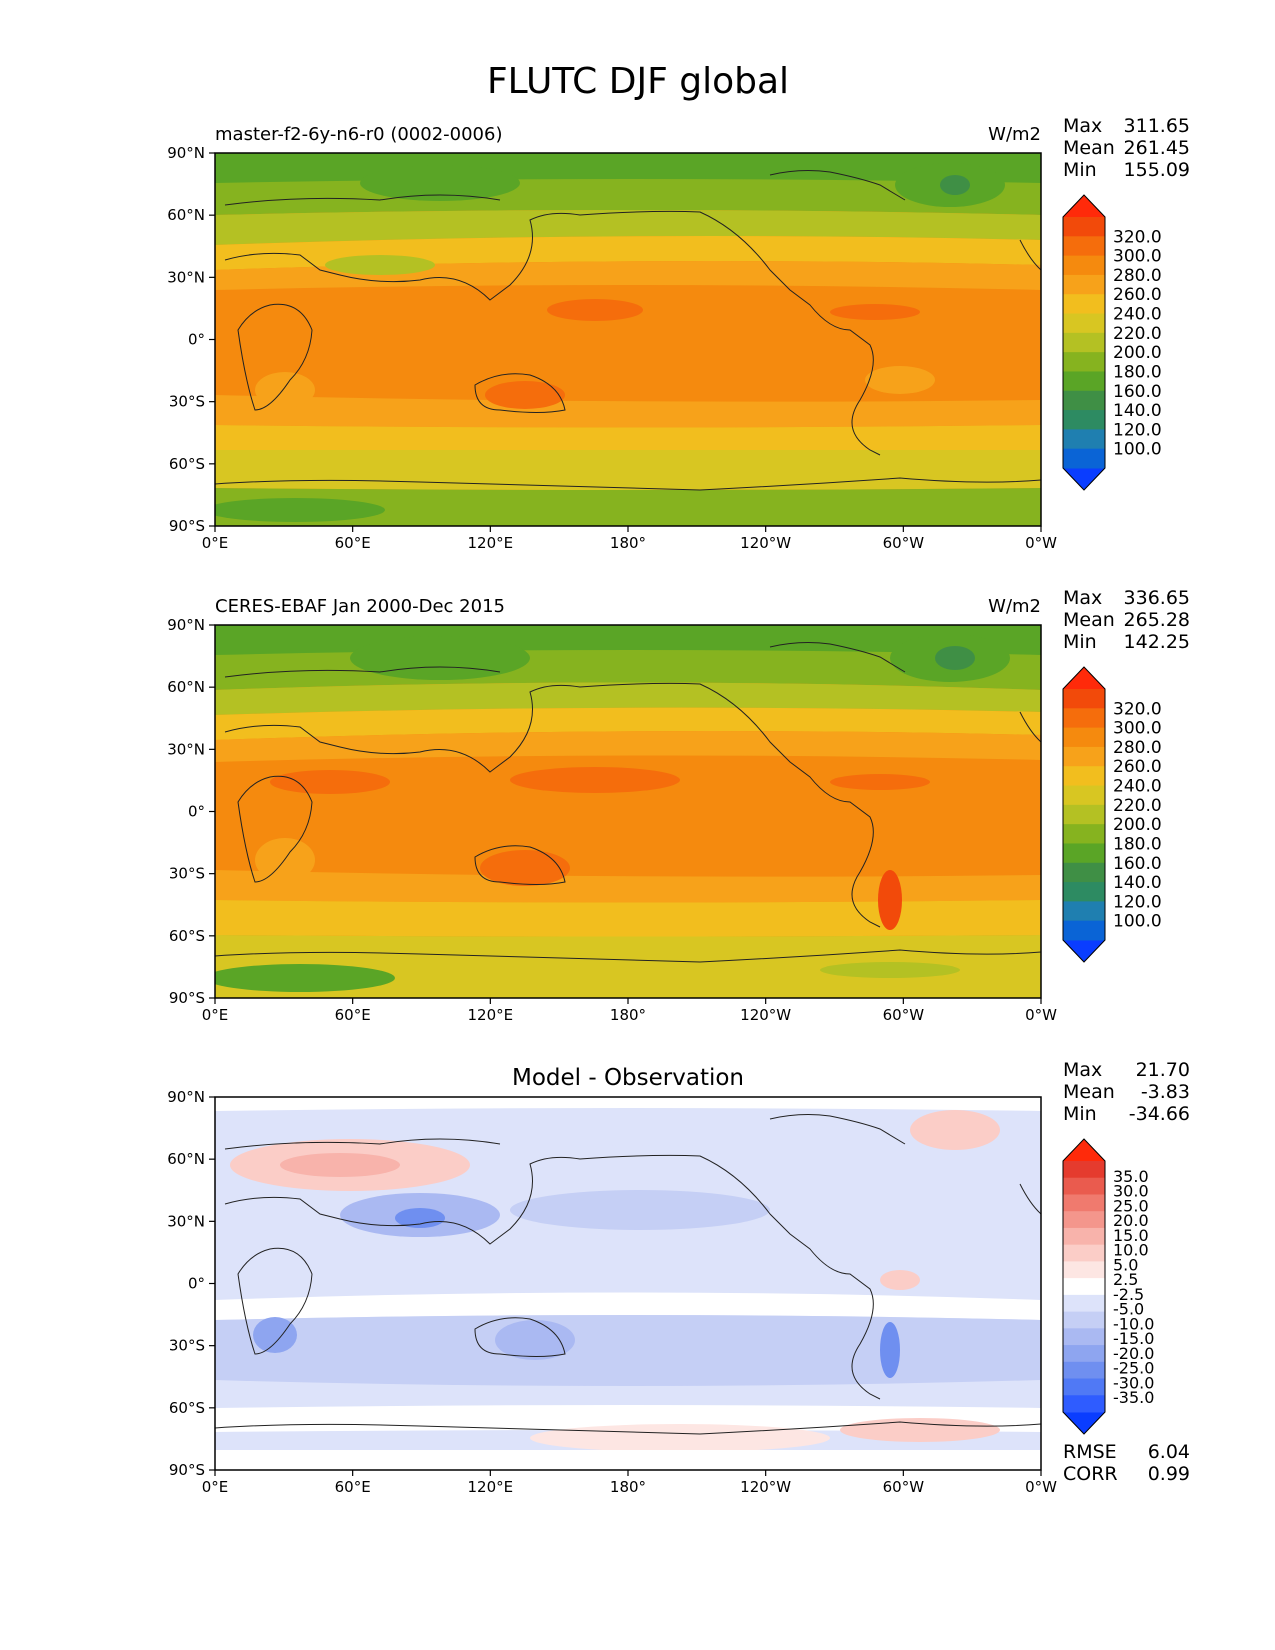 This screenshot has height=1650, width=1275. Describe the element at coordinates (1125, 1264) in the screenshot. I see `colorbar-label: 5.0` at that location.